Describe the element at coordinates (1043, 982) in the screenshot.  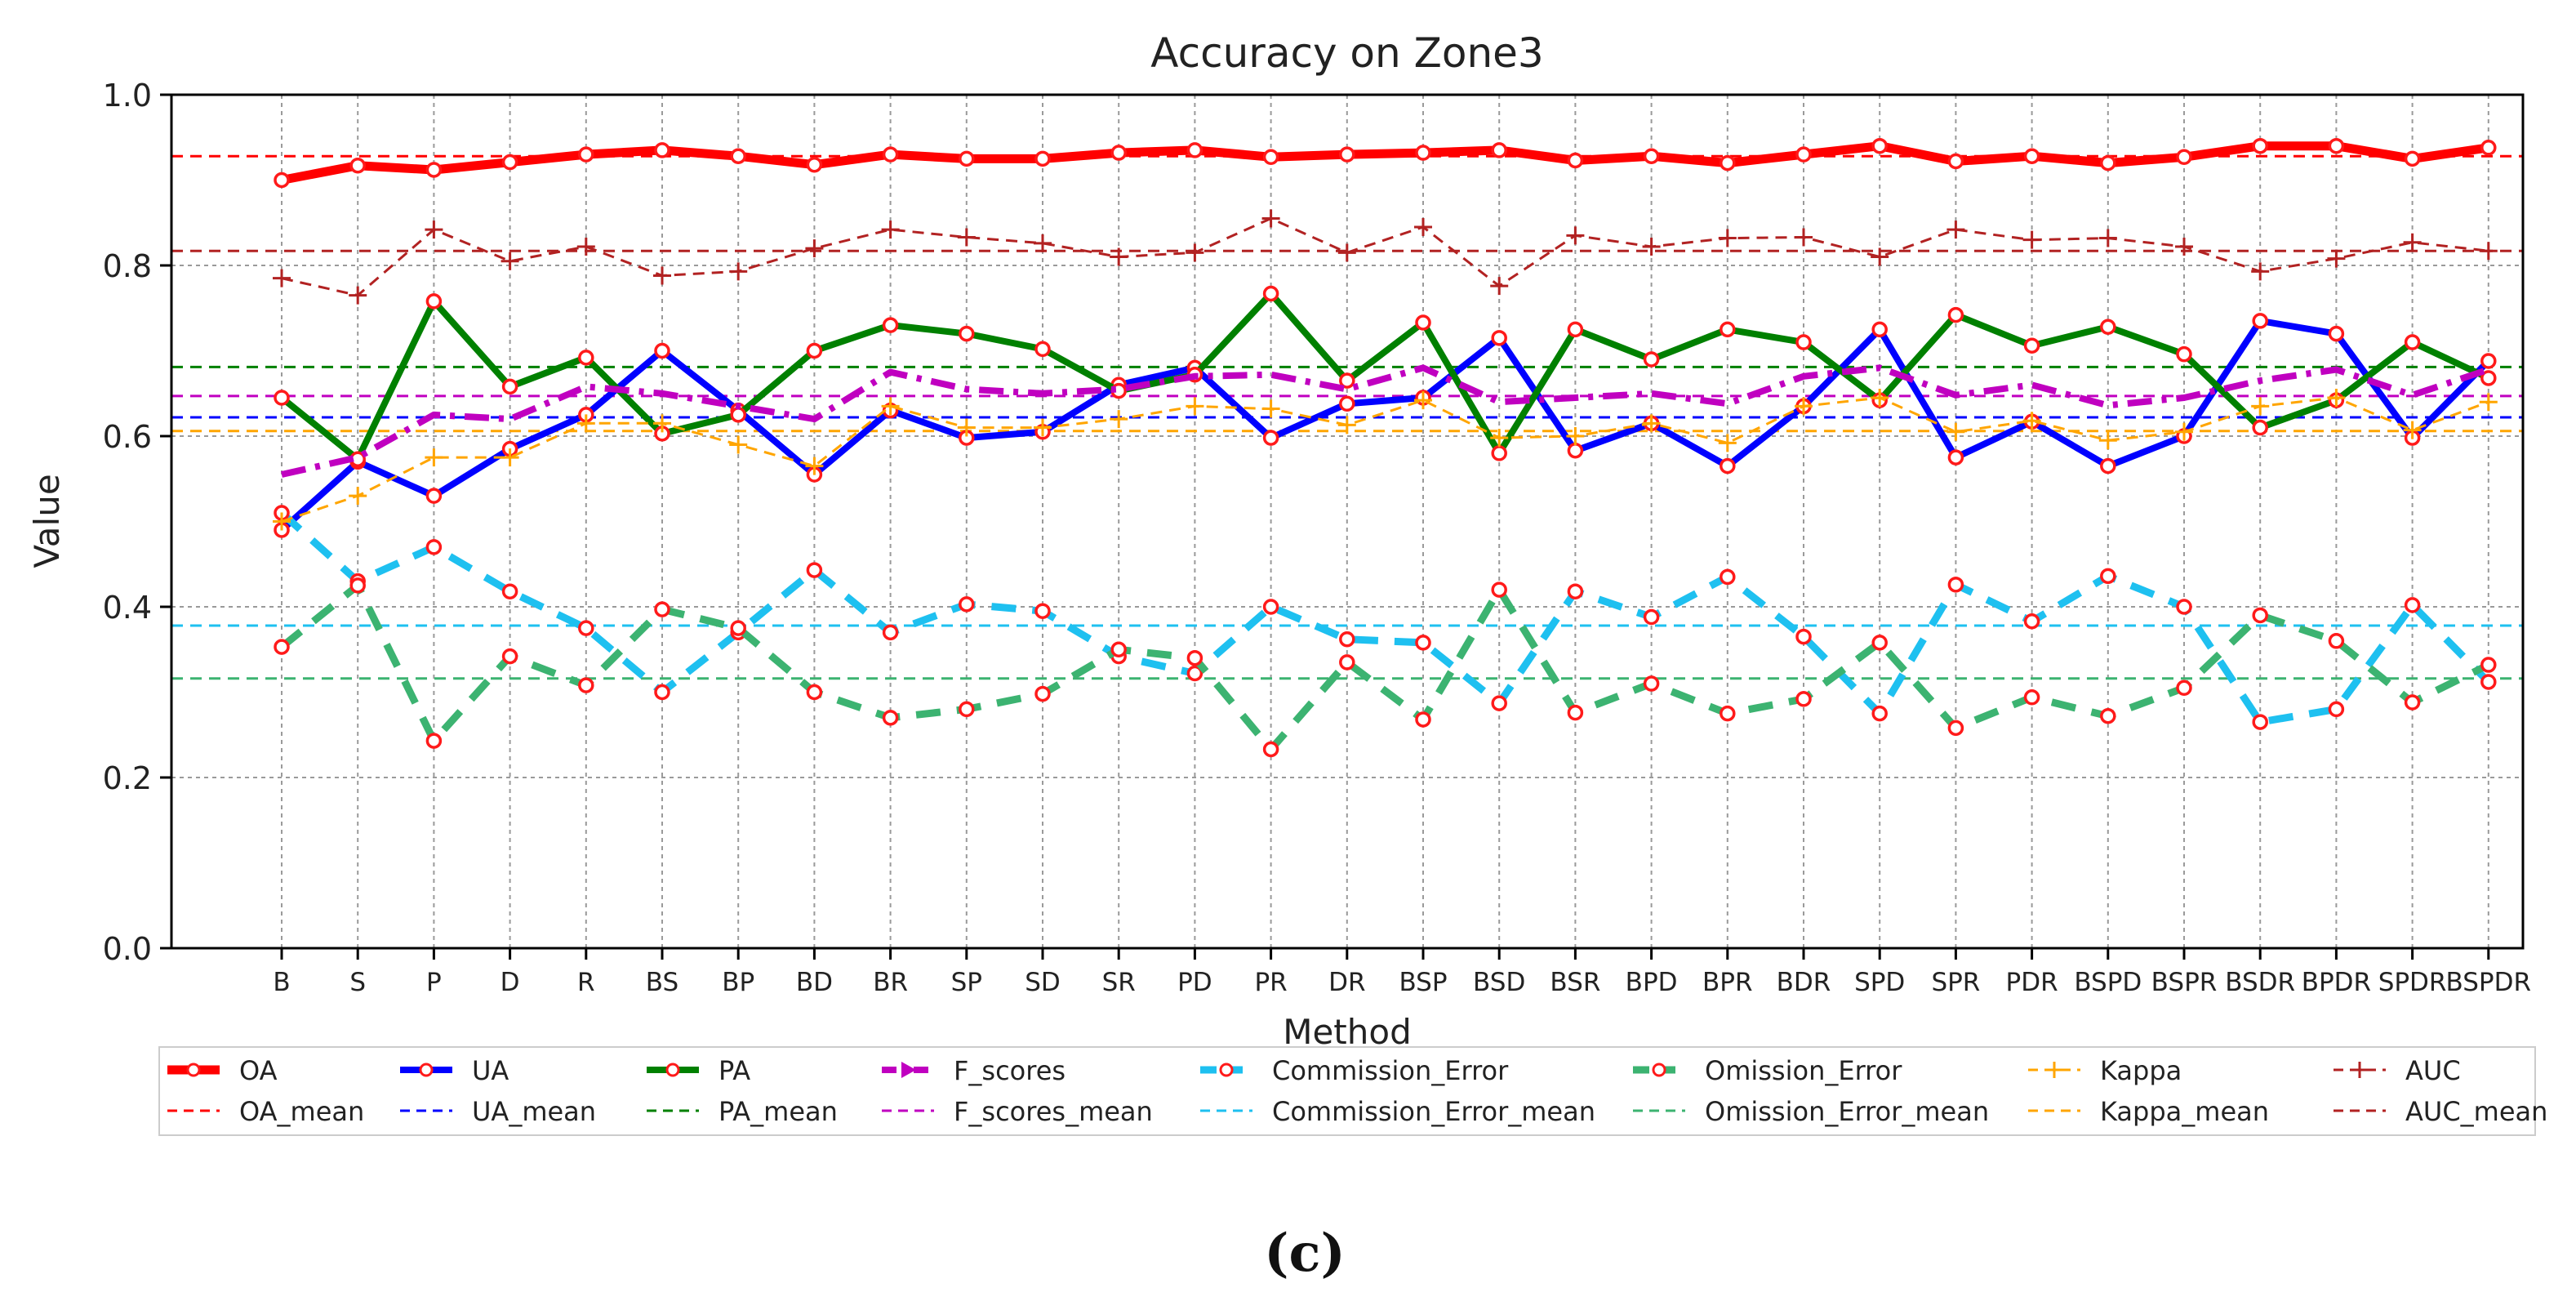
I see `x-tick-label: SD` at that location.